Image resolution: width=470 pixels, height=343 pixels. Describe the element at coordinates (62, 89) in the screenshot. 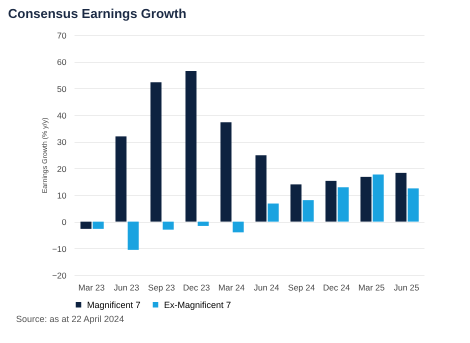

I see `y-tick-label: 50` at that location.